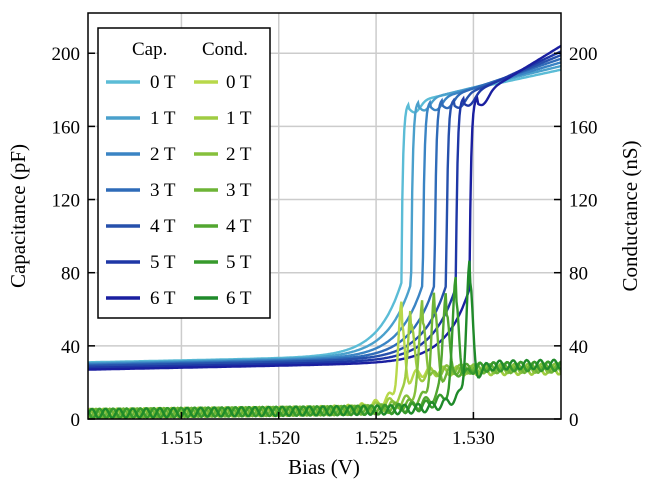  What do you see at coordinates (163, 82) in the screenshot?
I see `legend-label-cap: 0 T` at bounding box center [163, 82].